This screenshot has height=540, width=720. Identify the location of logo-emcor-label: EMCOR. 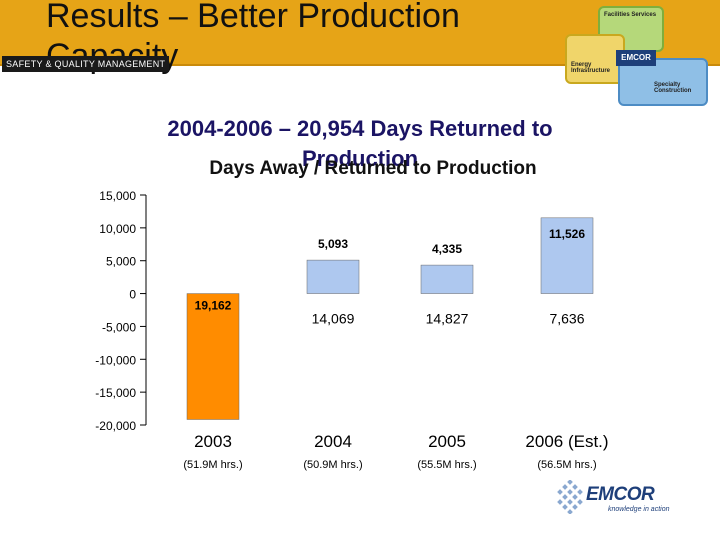
(636, 58).